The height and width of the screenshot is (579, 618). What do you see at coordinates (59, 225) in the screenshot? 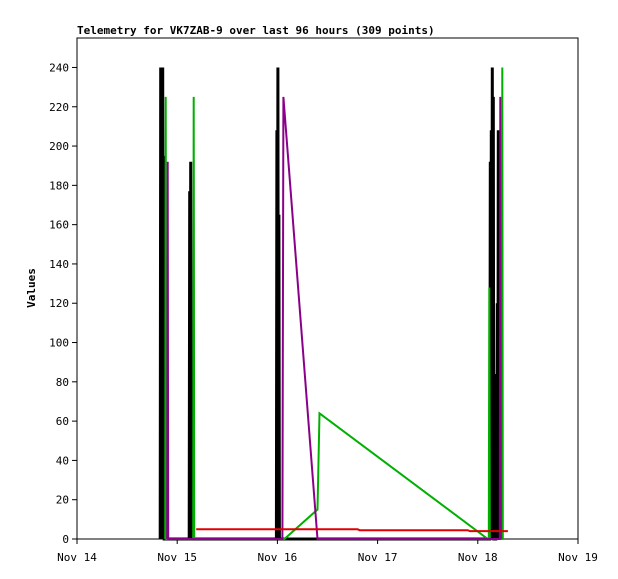
I see `y-tick-label: 160` at bounding box center [59, 225].